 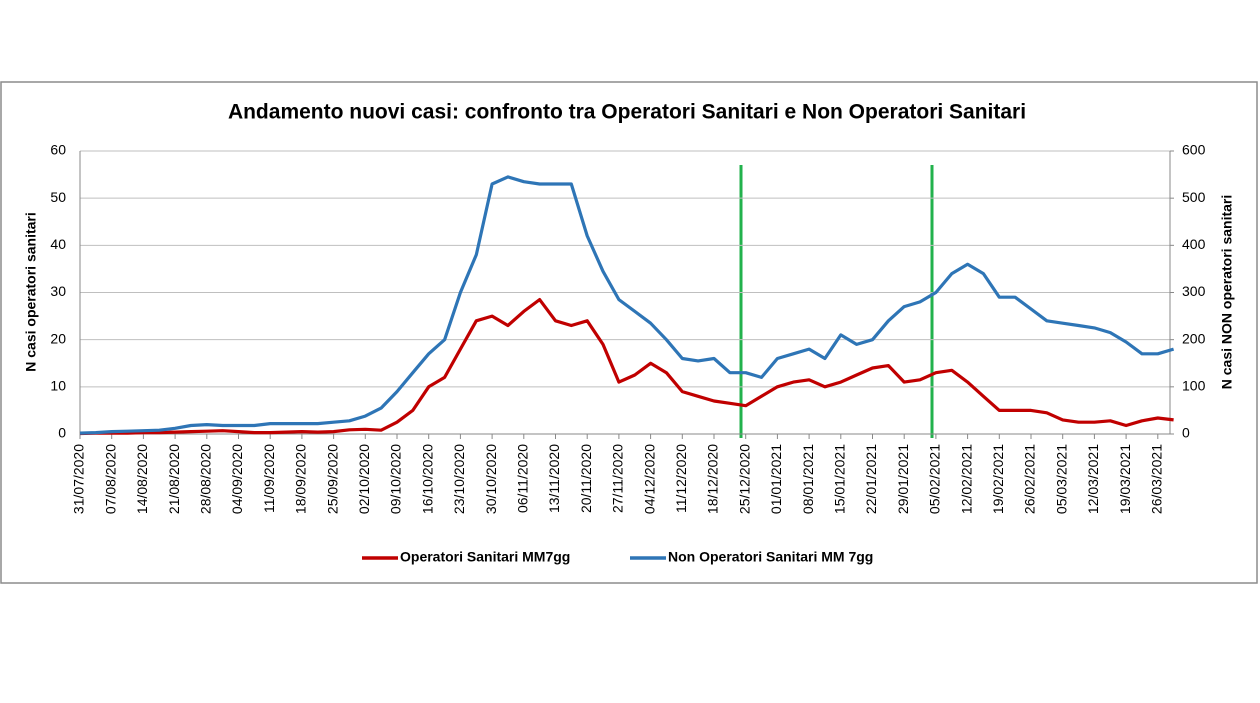 I want to click on x-tick-label: 01/01/2021, so click(x=776, y=479).